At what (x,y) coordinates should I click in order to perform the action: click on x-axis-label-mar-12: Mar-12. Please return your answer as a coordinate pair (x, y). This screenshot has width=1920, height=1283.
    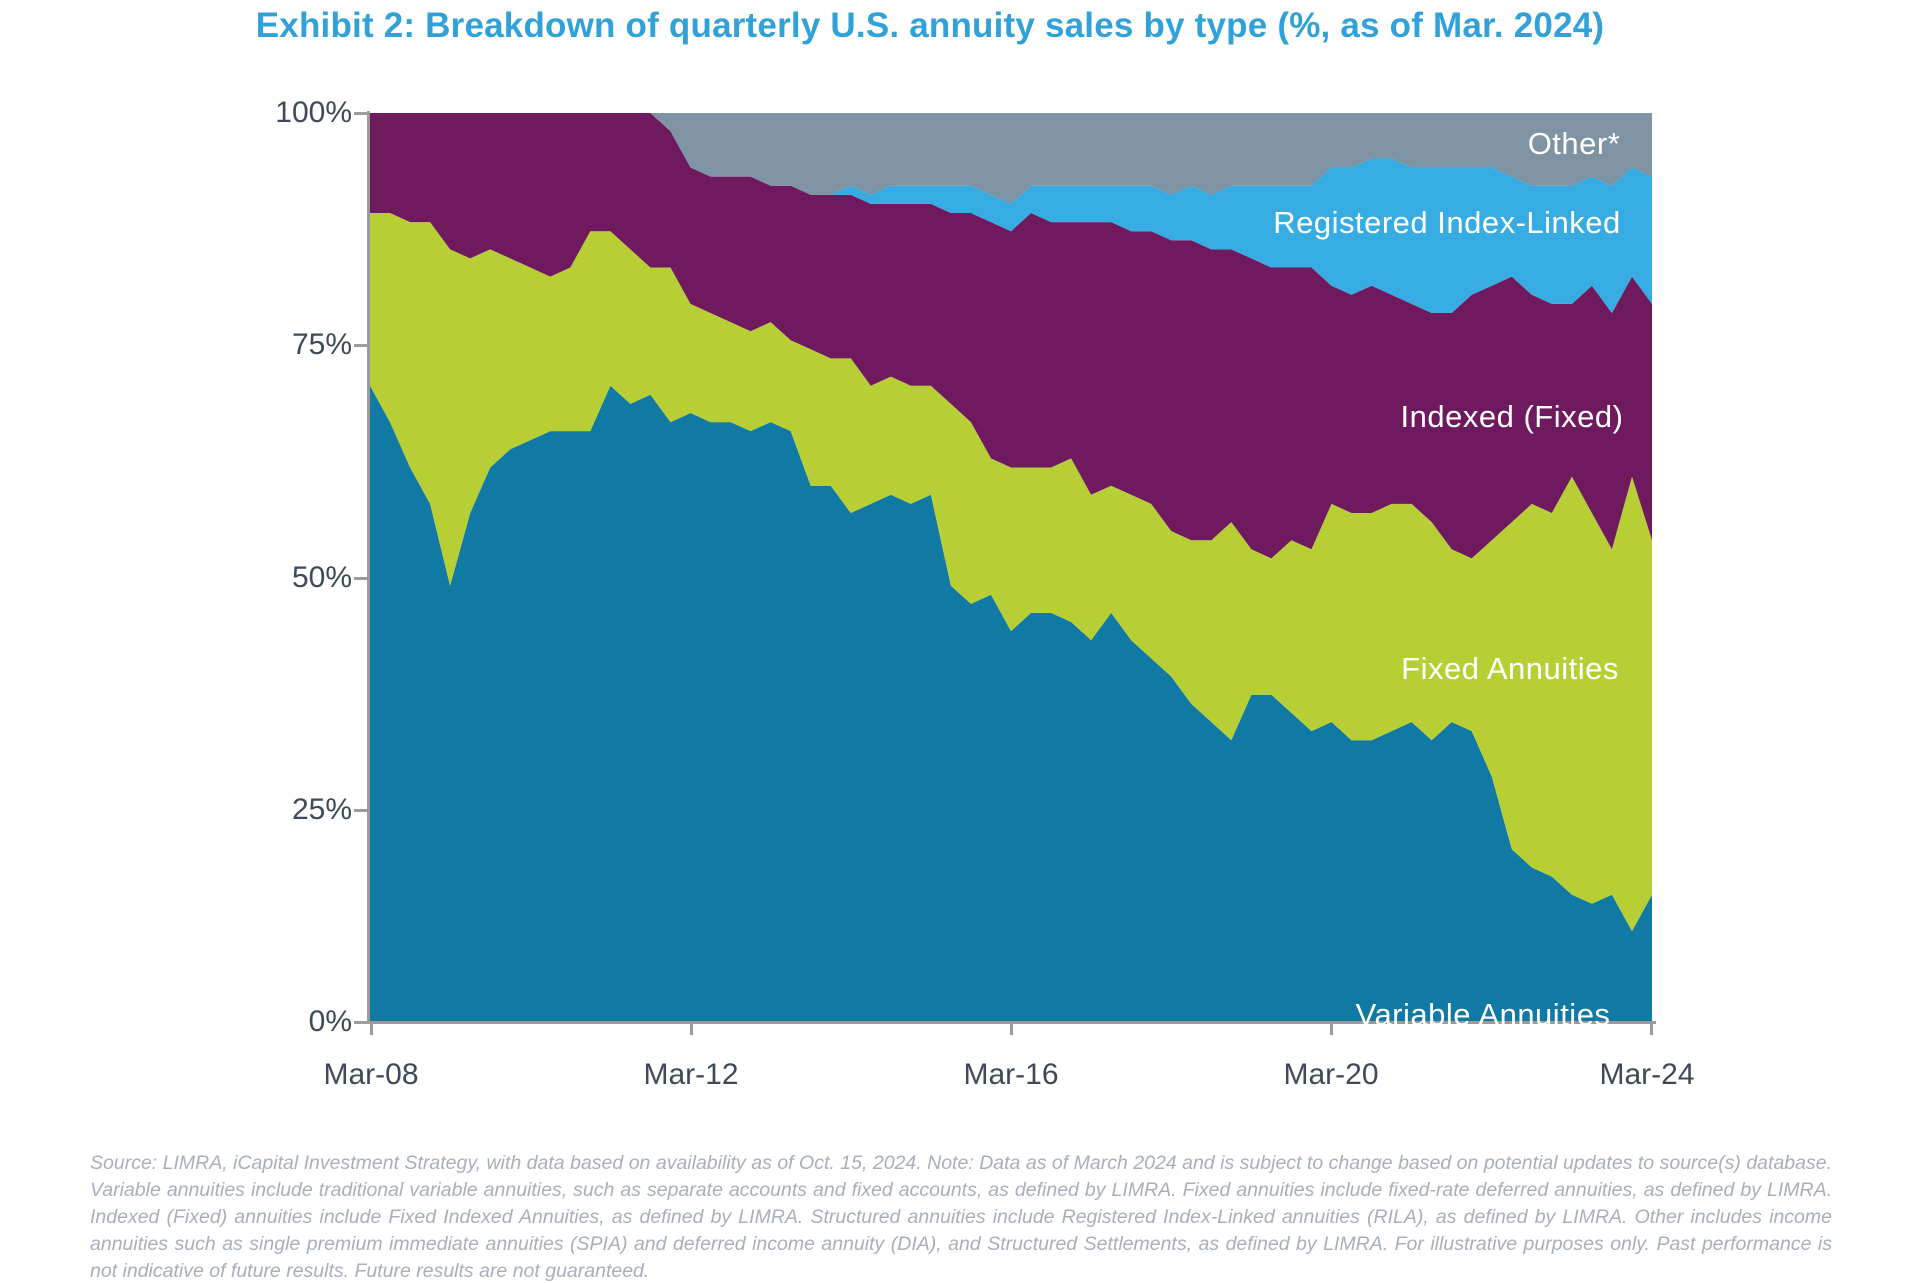
    Looking at the image, I should click on (691, 1074).